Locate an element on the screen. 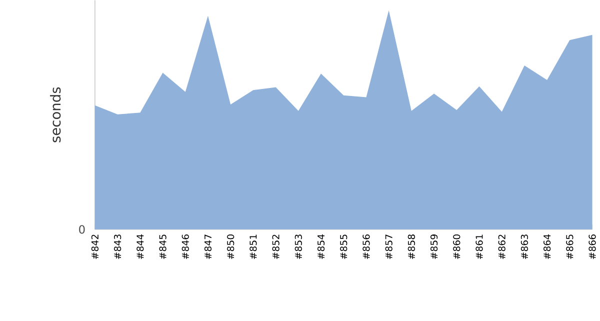  text: 0 is located at coordinates (82, 229).